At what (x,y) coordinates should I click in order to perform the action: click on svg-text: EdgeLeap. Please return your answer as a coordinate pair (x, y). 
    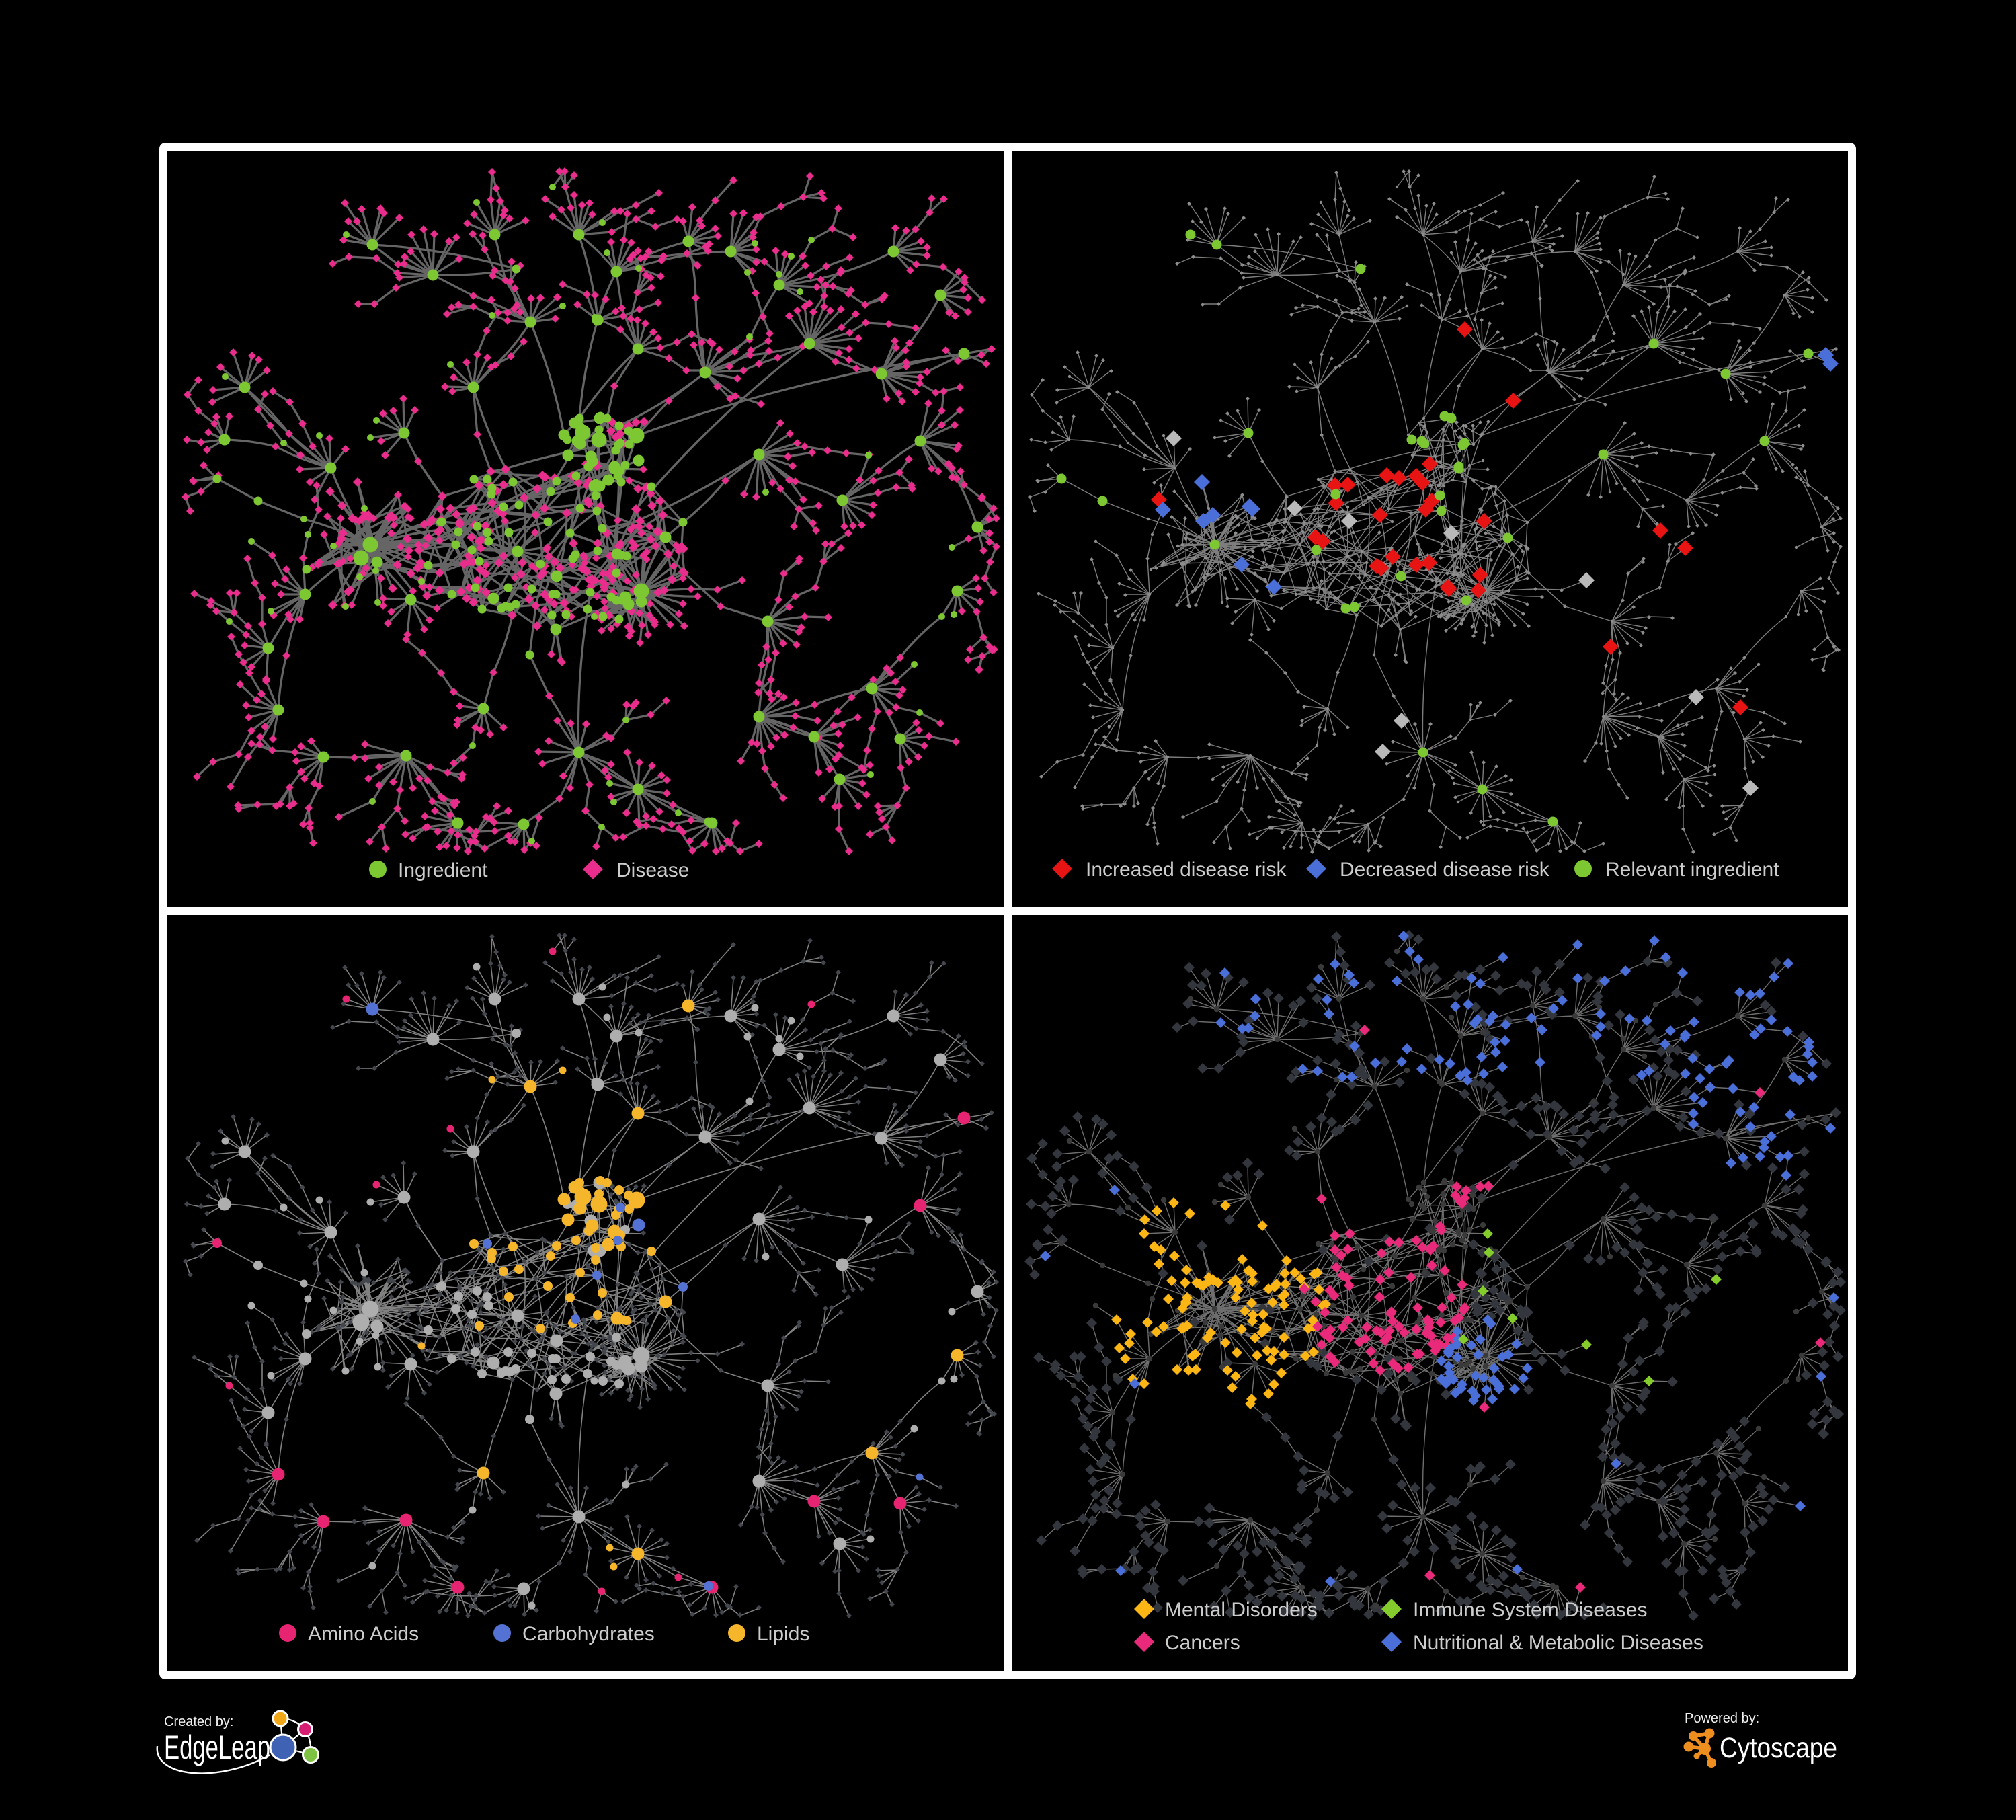
    Looking at the image, I should click on (217, 1747).